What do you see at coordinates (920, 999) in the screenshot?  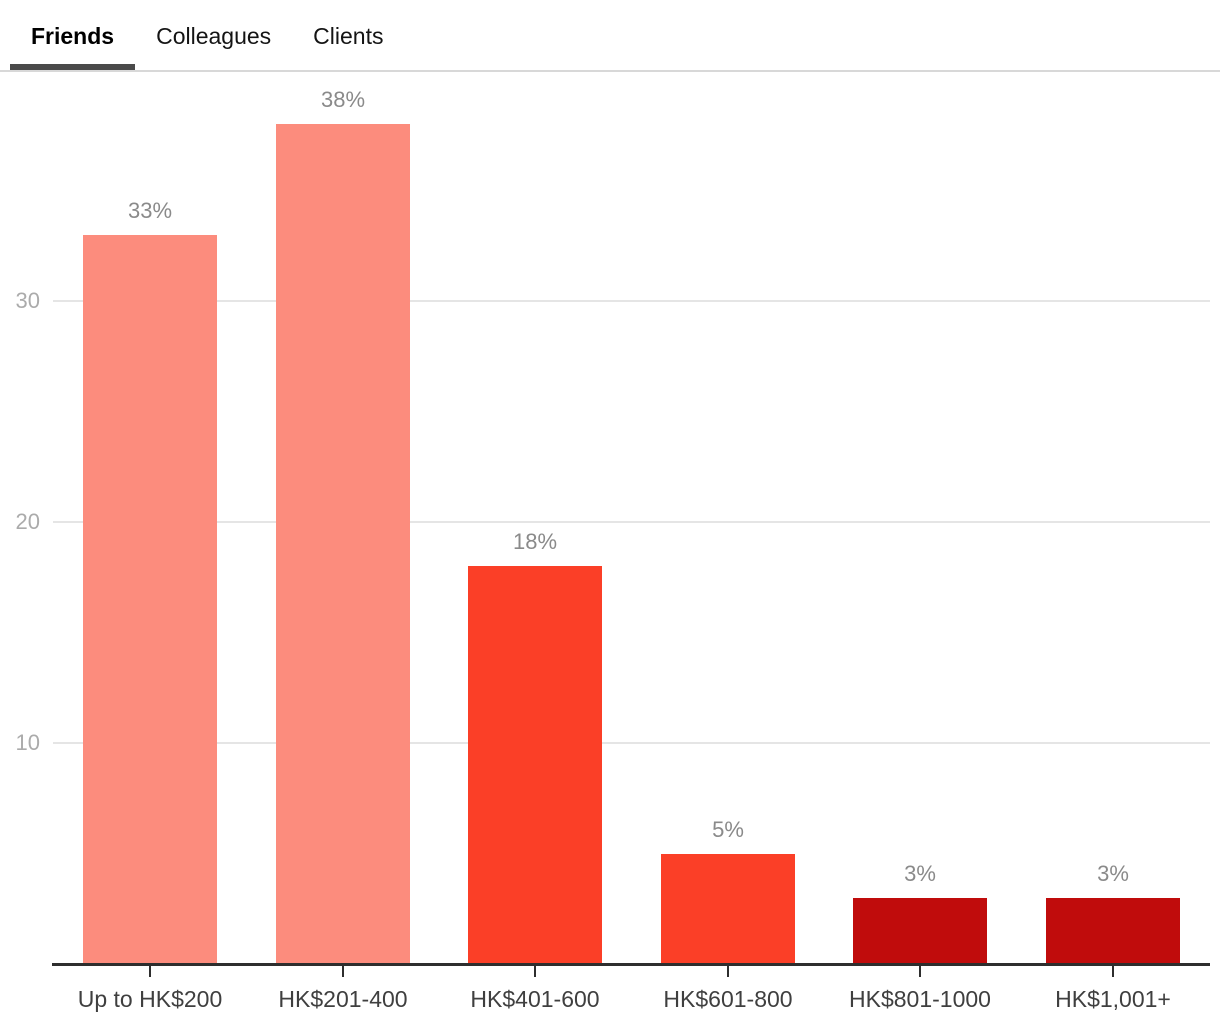 I see `x-axis-label: HK$801-1000` at bounding box center [920, 999].